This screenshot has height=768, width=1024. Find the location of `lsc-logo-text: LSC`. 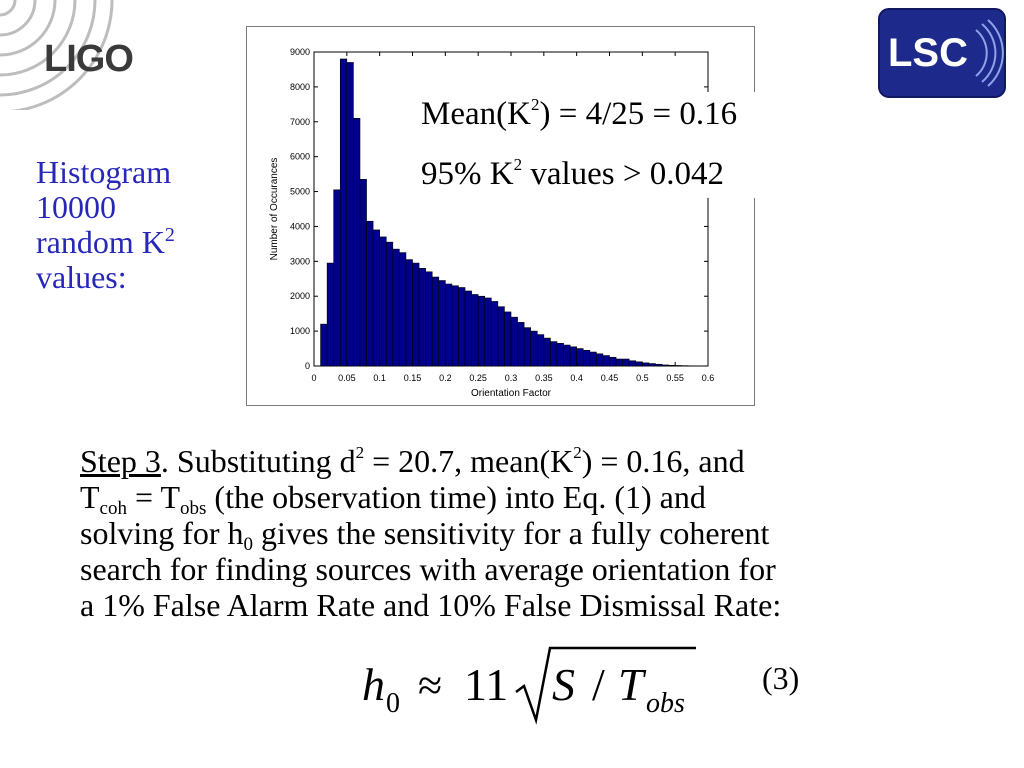

lsc-logo-text: LSC is located at coordinates (928, 53).